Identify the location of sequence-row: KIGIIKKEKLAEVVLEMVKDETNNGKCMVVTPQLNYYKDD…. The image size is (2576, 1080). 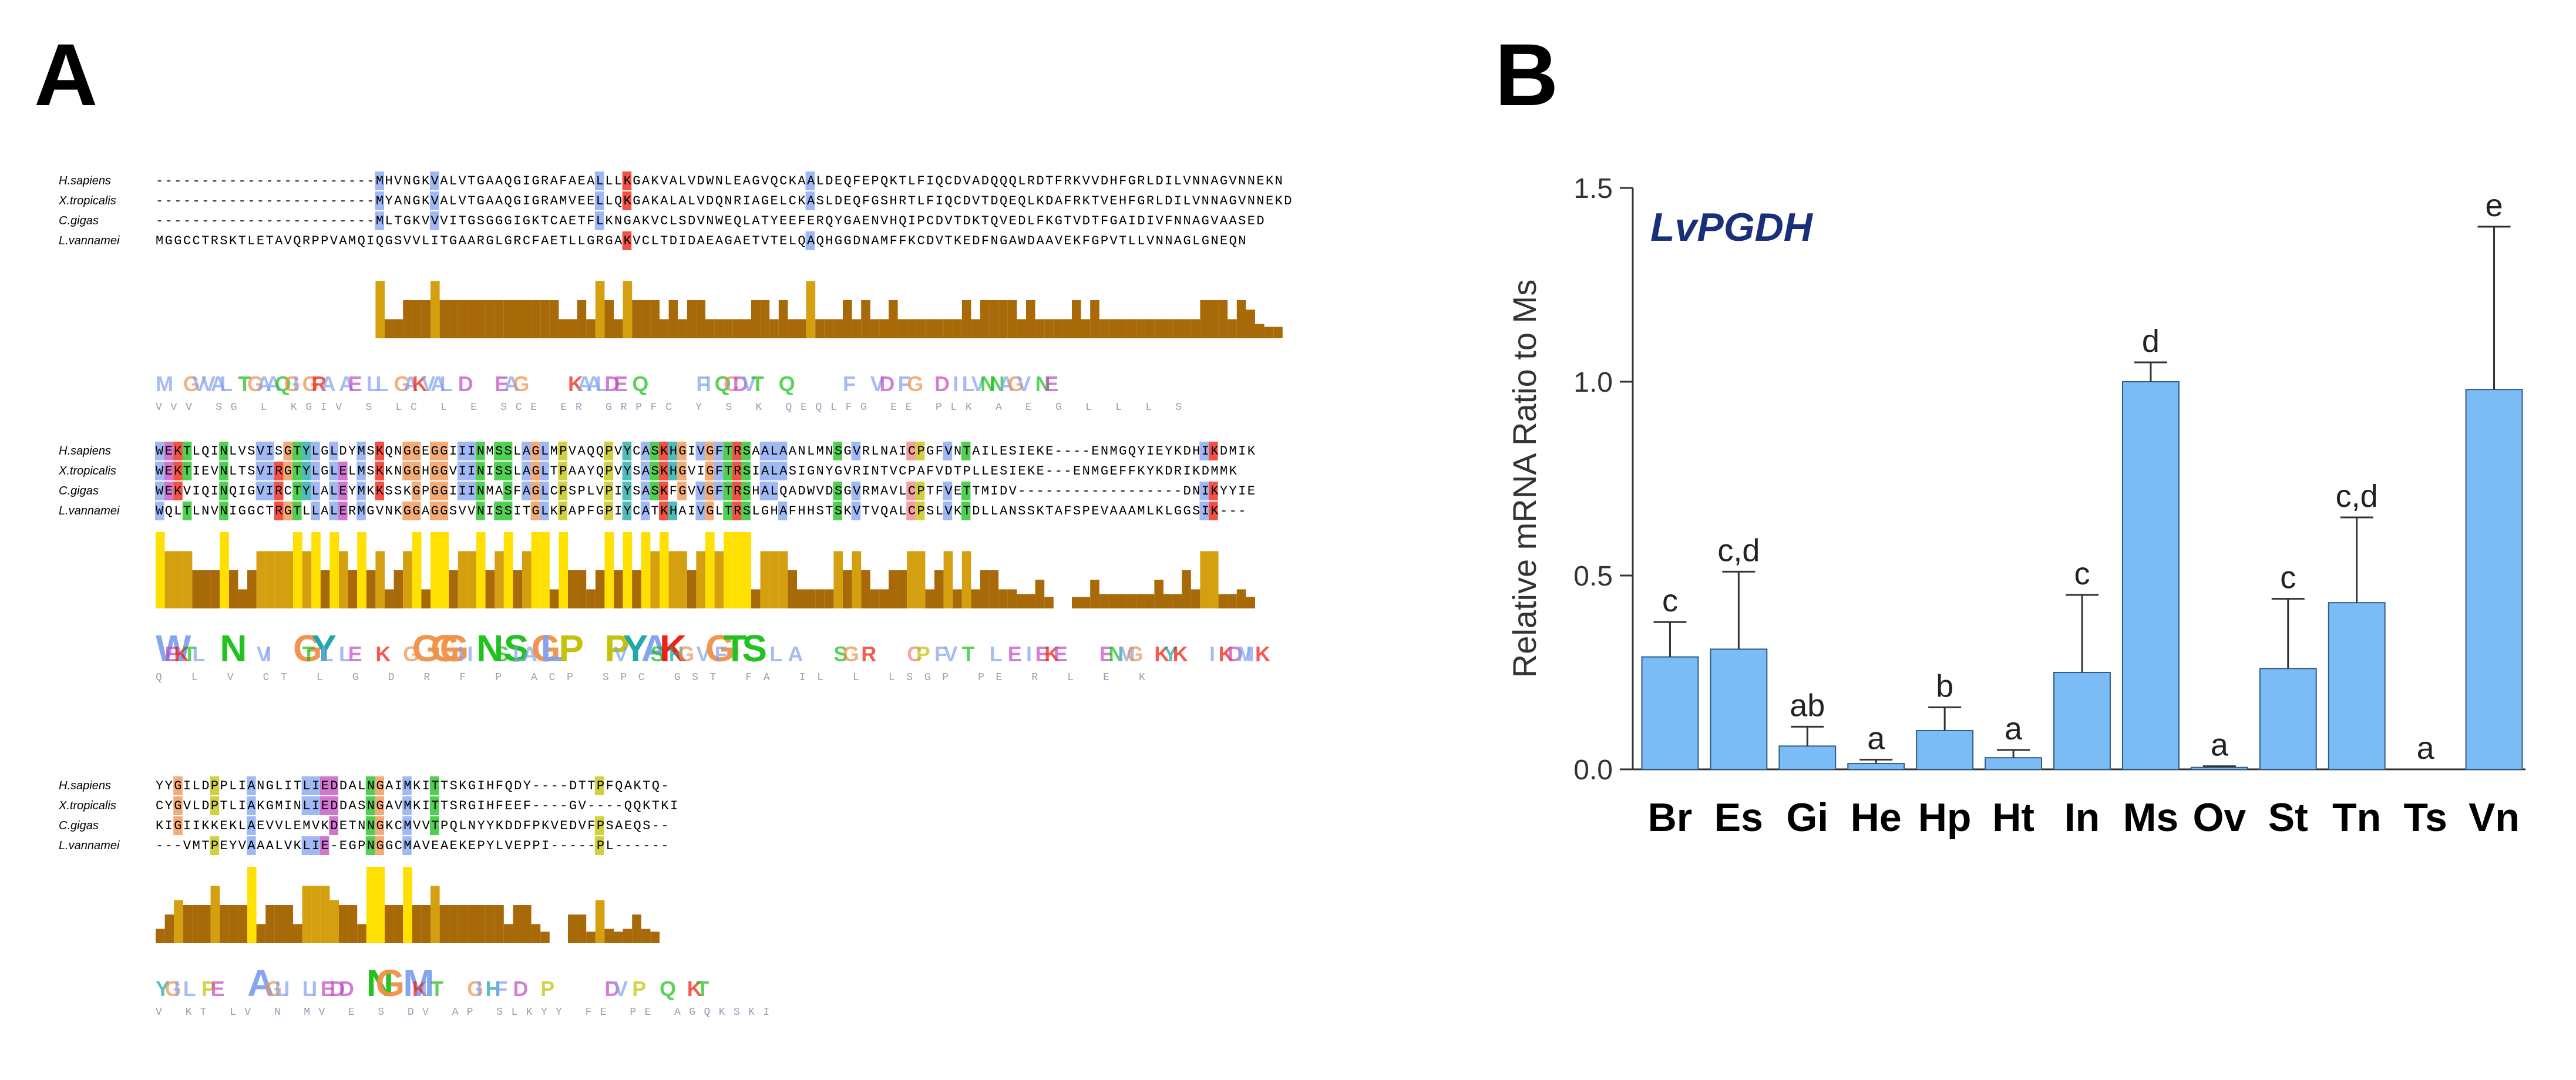
(412, 826).